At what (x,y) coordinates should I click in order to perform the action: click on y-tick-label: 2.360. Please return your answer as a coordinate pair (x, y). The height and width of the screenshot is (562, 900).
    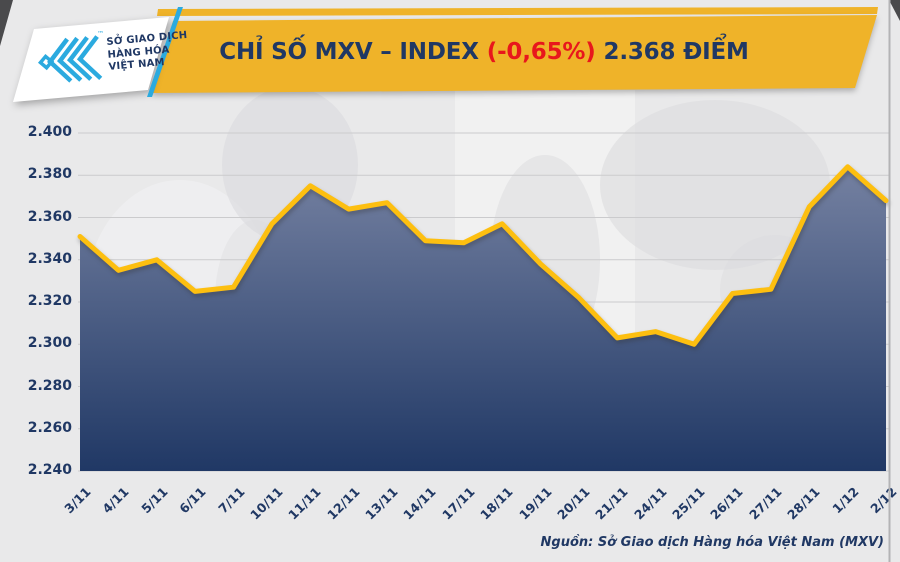
    Looking at the image, I should click on (49, 216).